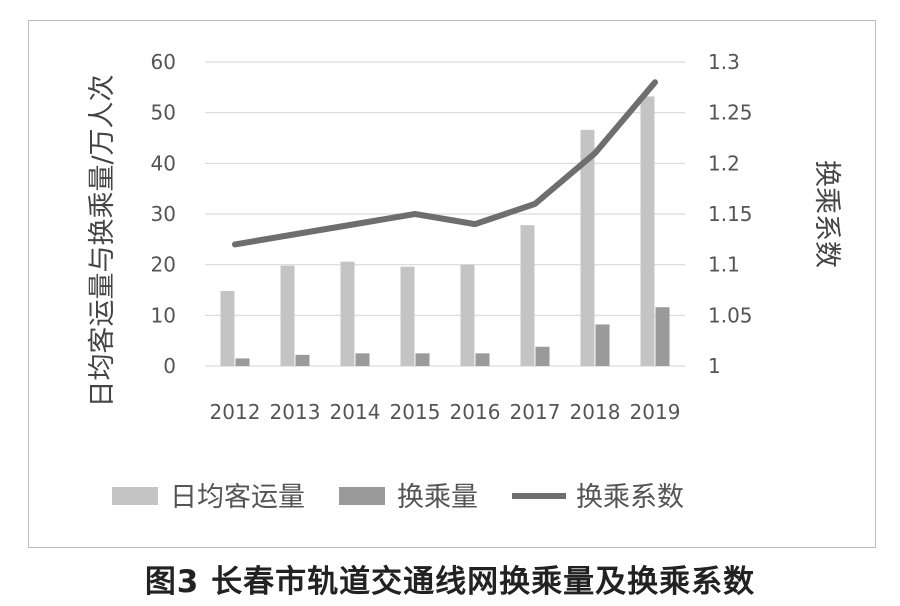 The width and height of the screenshot is (900, 606). I want to click on x-tick-label: 2018, so click(595, 412).